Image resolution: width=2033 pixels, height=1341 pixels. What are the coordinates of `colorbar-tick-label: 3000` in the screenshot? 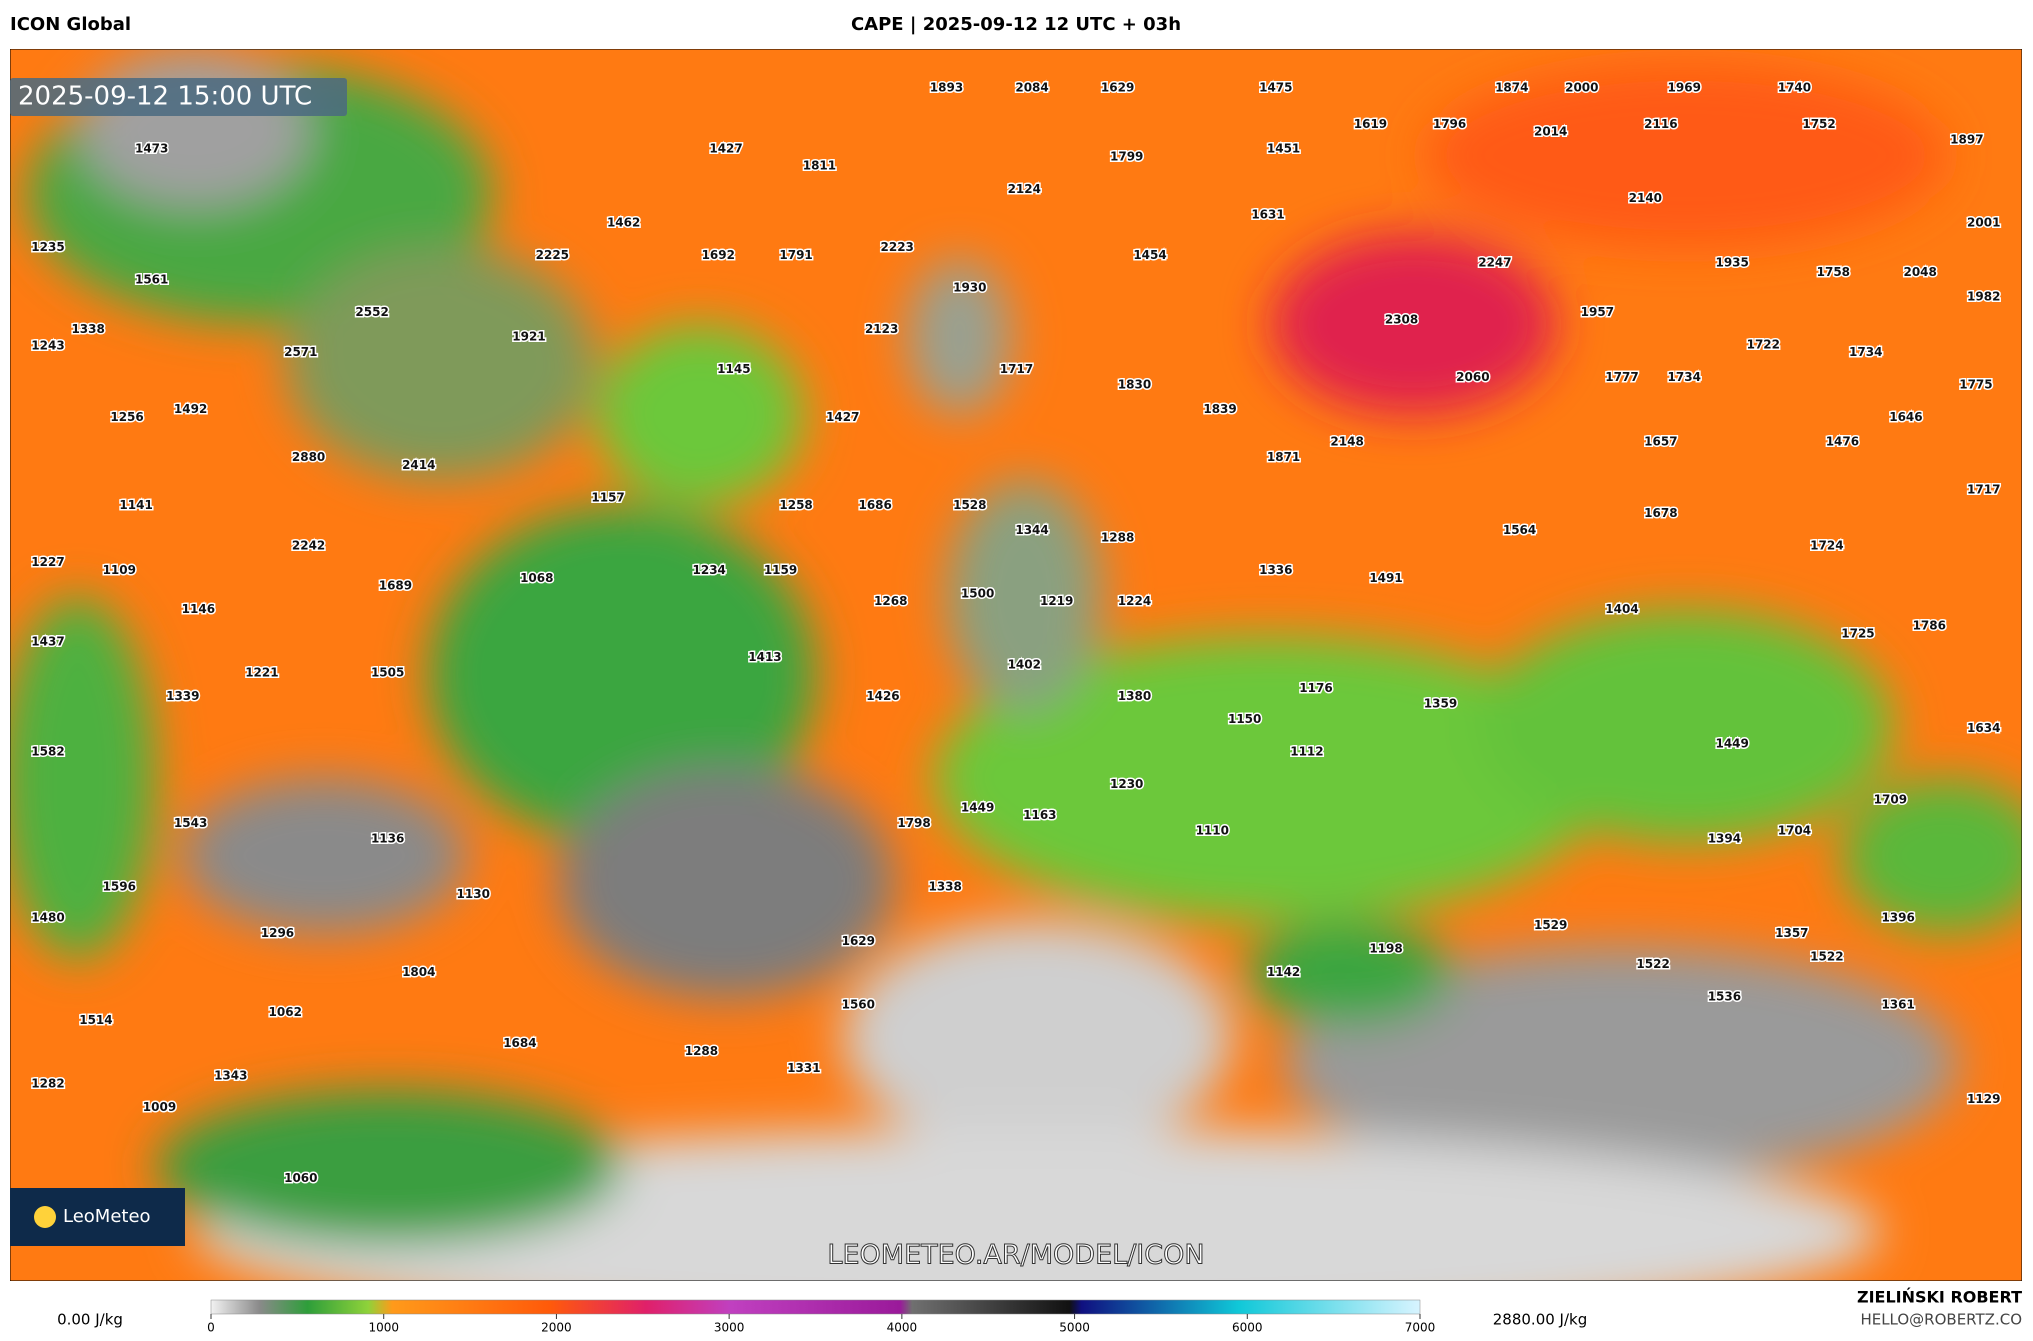 It's located at (729, 1328).